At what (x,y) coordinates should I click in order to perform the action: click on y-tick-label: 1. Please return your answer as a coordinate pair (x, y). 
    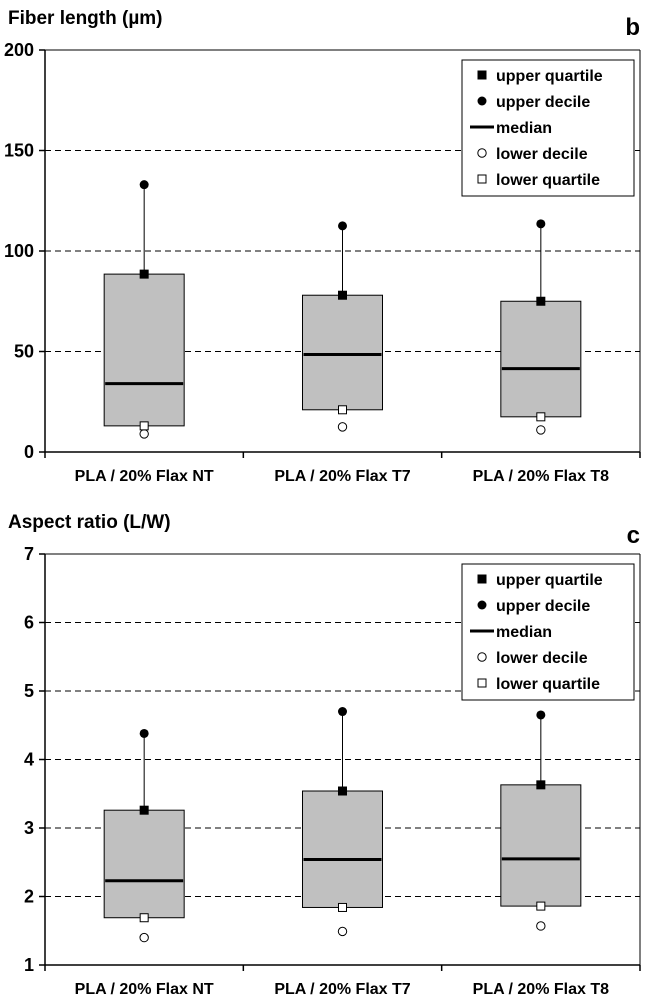
    Looking at the image, I should click on (29, 965).